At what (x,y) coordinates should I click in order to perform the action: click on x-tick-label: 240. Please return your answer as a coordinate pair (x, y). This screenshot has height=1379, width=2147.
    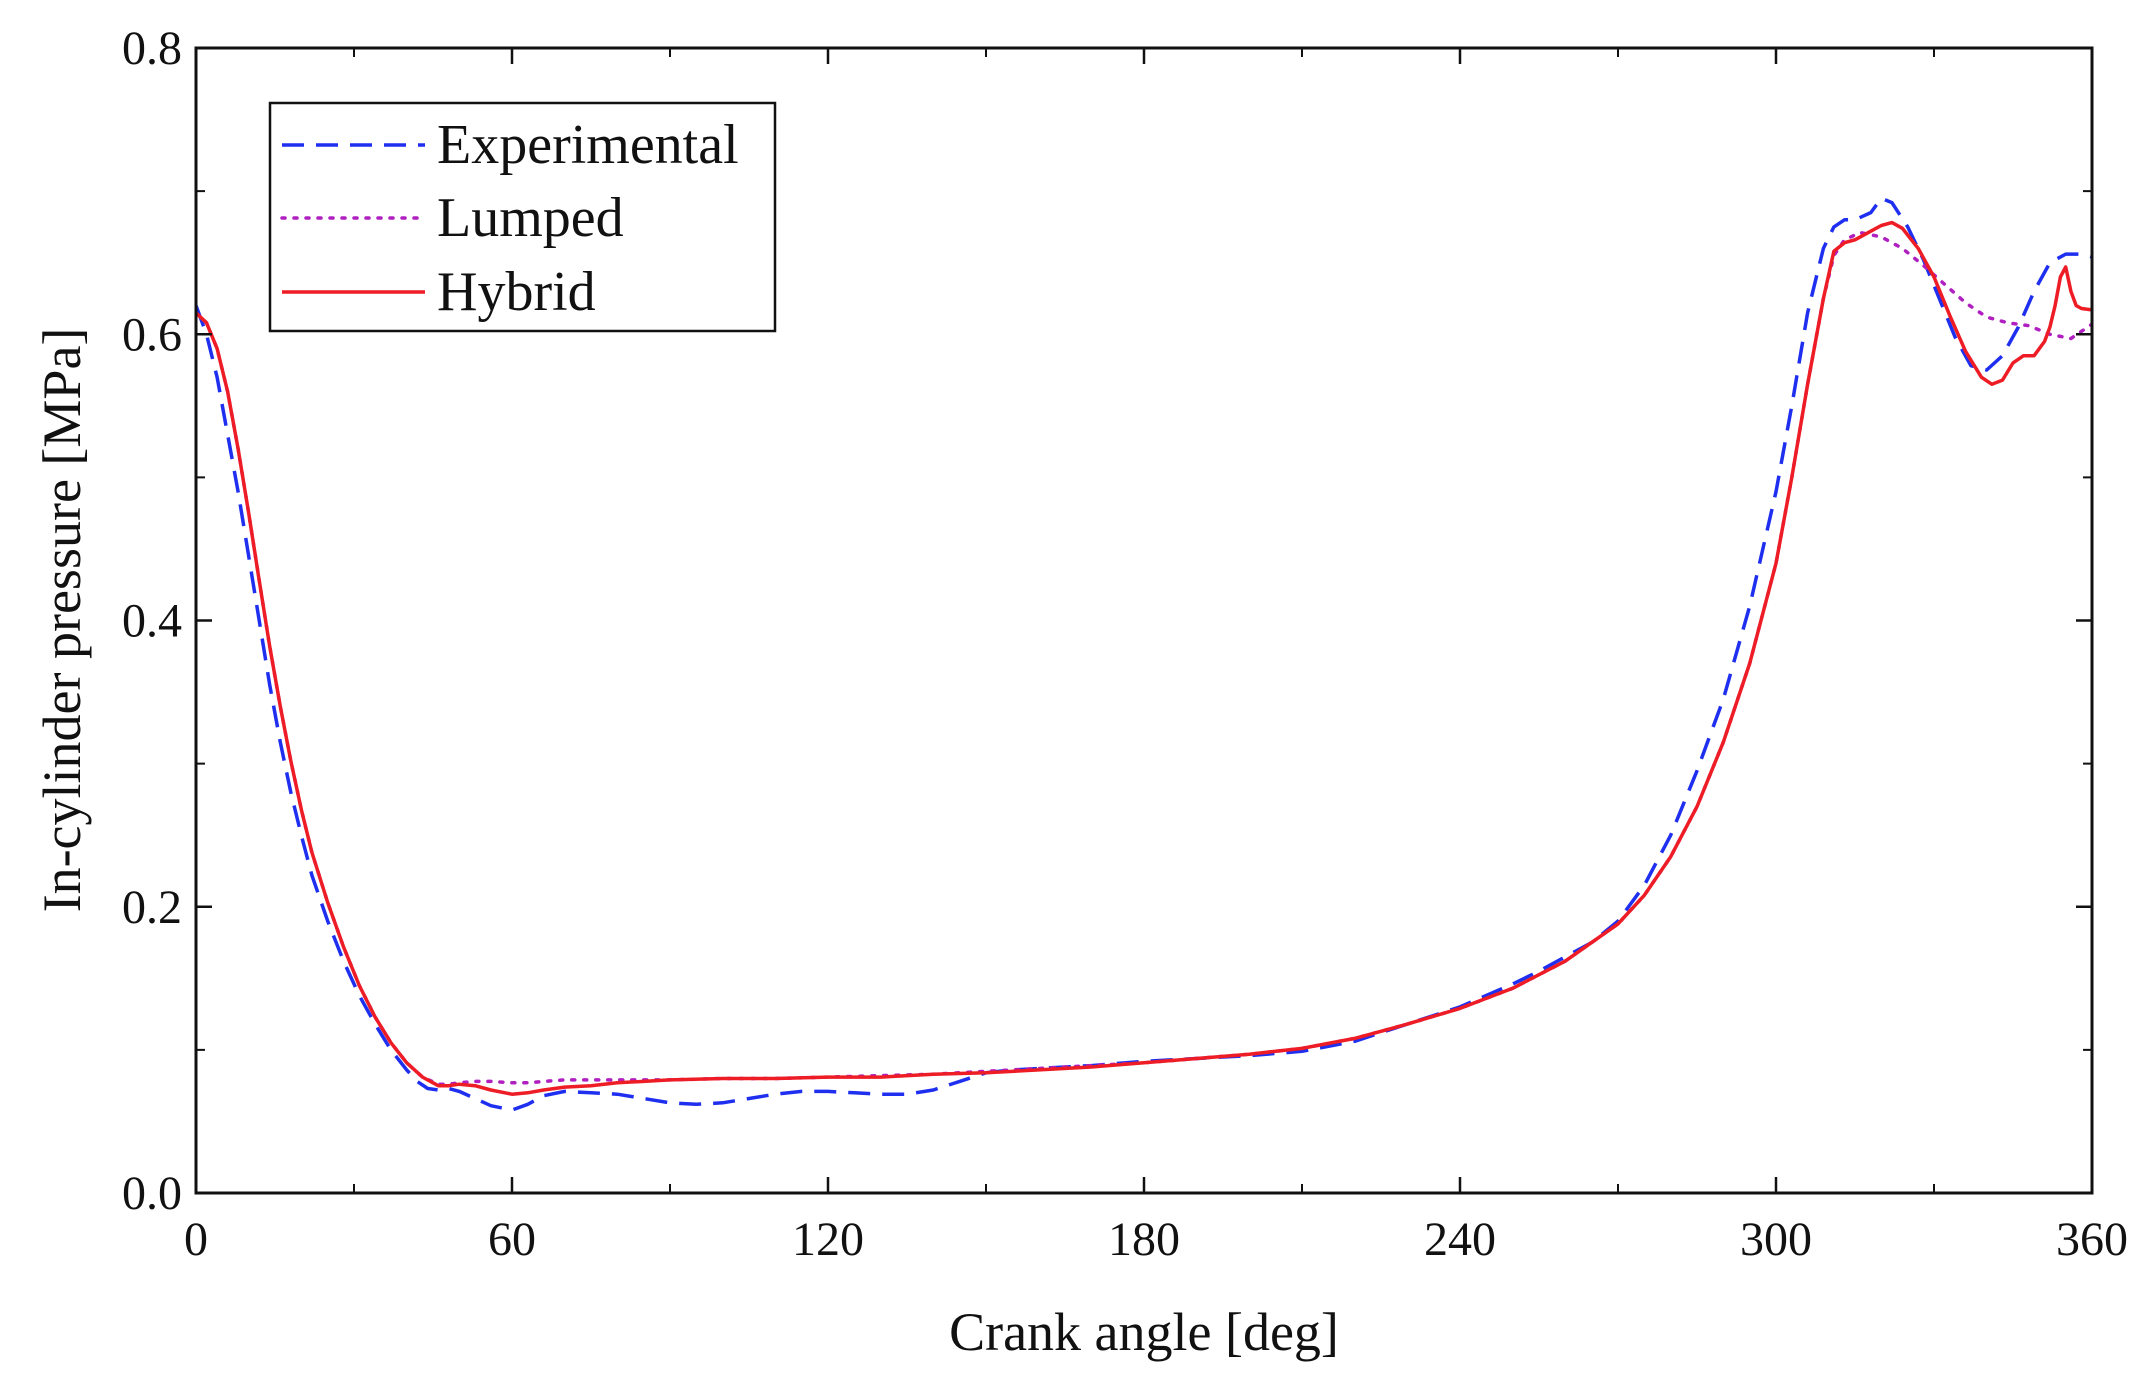
    Looking at the image, I should click on (1460, 1239).